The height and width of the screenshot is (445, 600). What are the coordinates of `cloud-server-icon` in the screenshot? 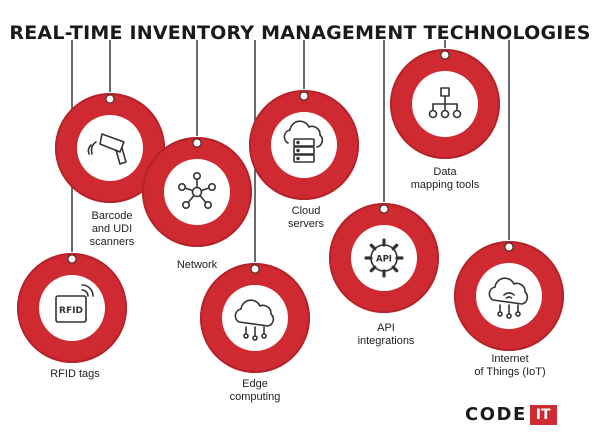 It's located at (303, 141).